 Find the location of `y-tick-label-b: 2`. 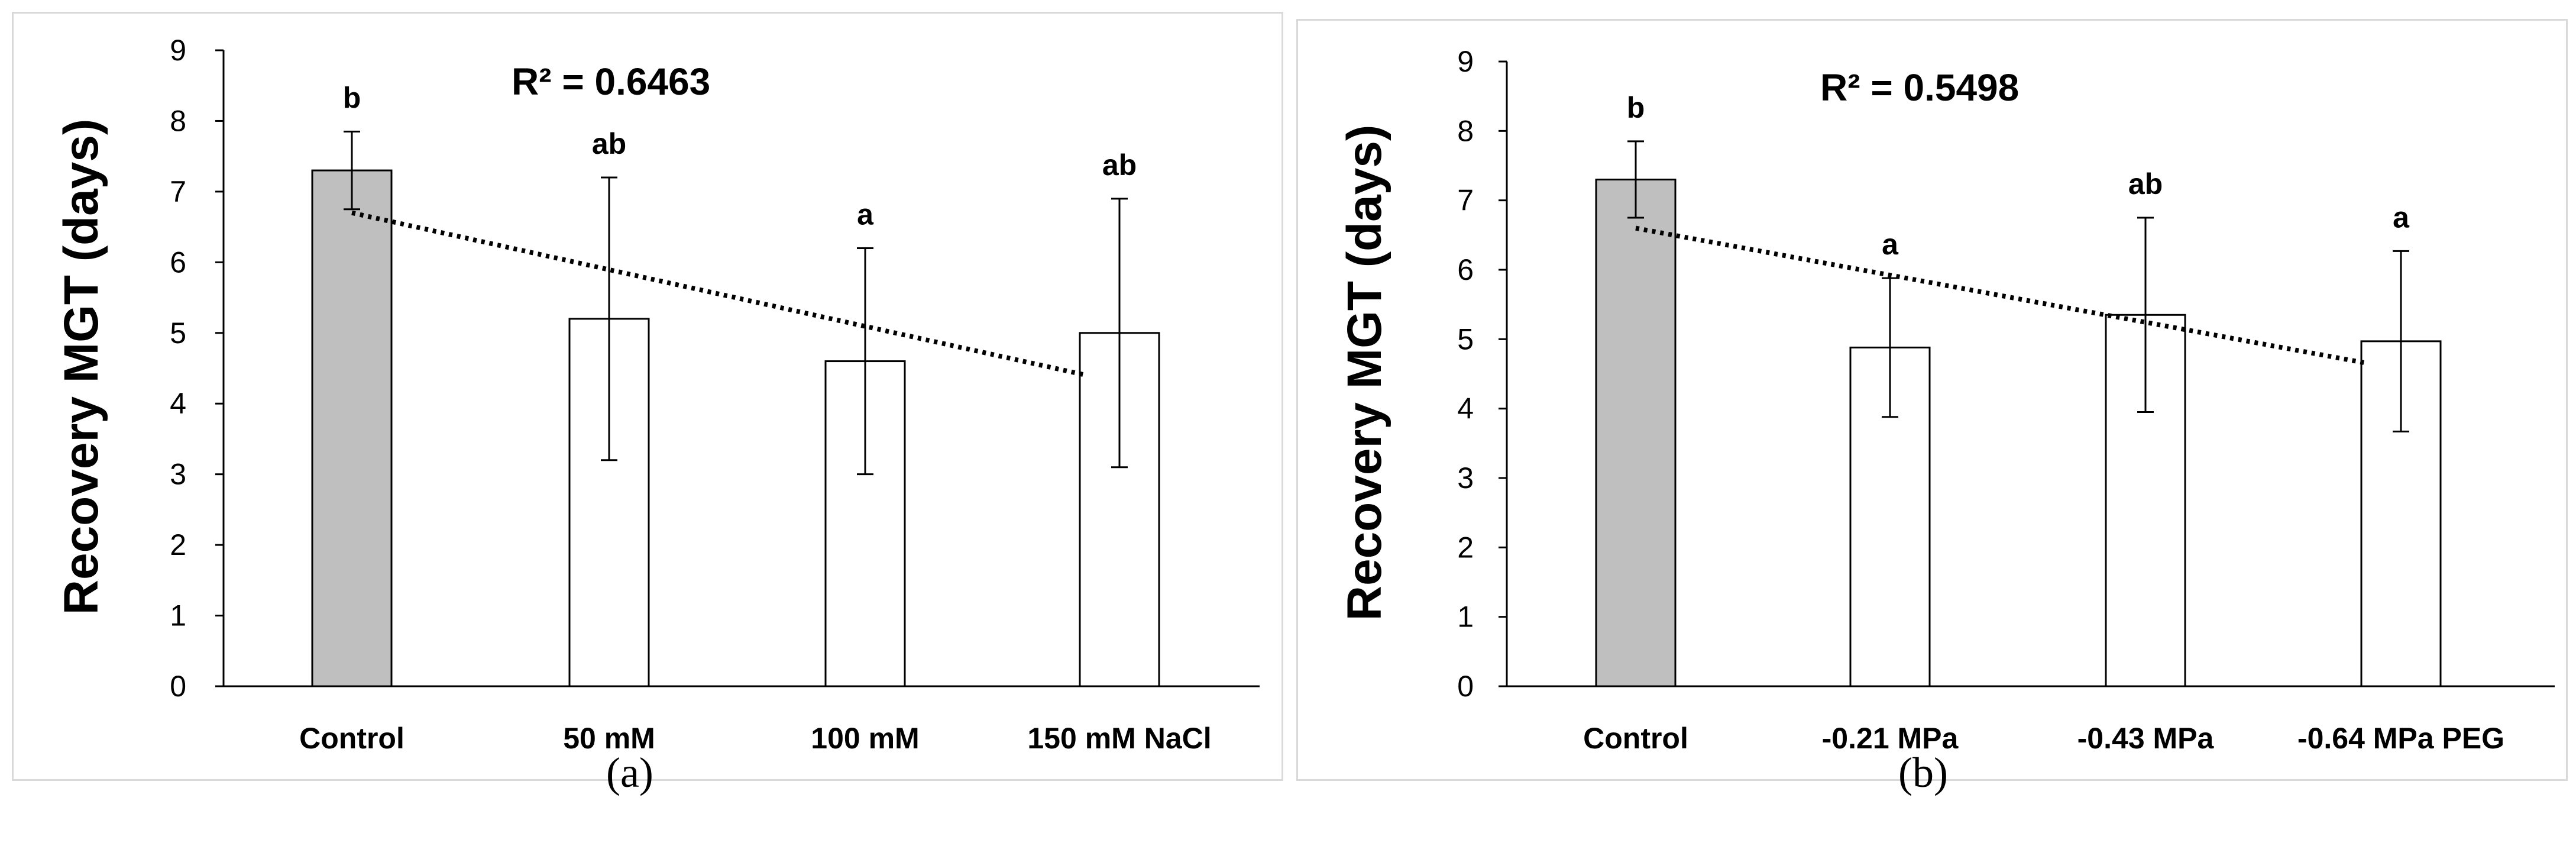

y-tick-label-b: 2 is located at coordinates (1466, 547).